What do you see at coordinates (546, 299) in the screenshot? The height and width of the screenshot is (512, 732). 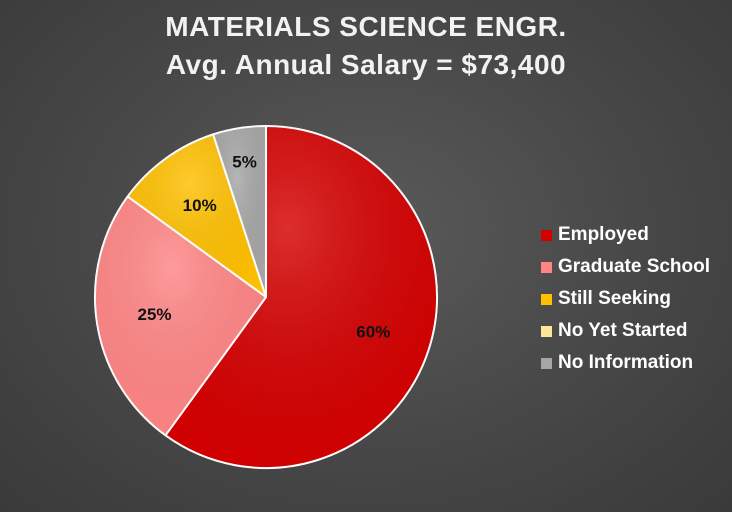 I see `legend-swatch-still-seeking` at bounding box center [546, 299].